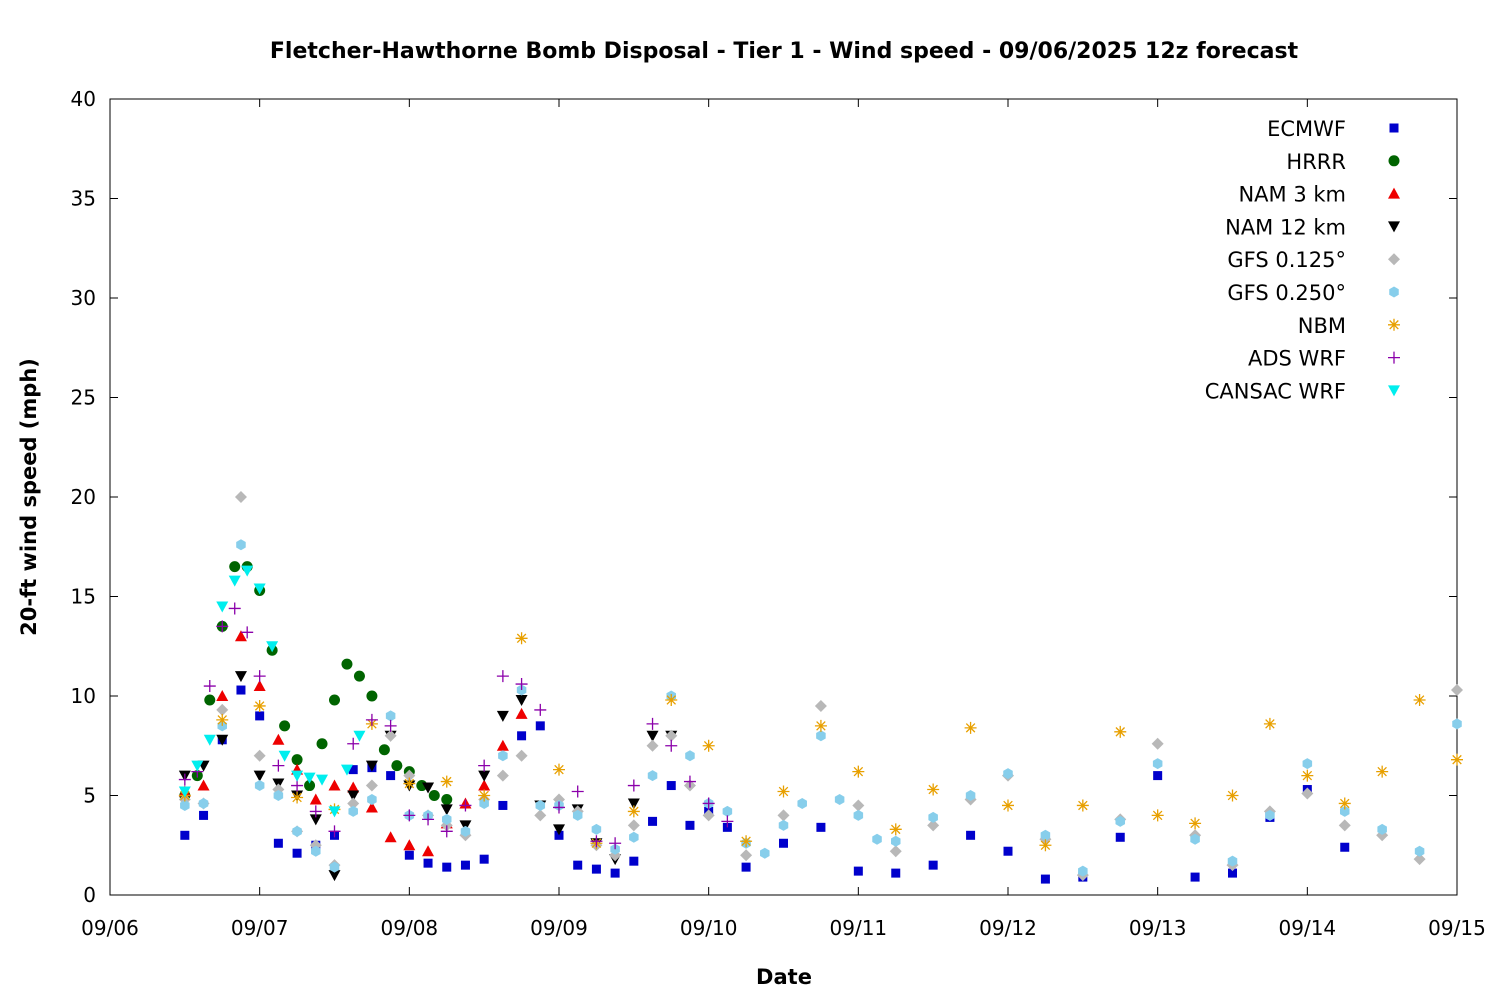  Describe the element at coordinates (1308, 928) in the screenshot. I see `x-tick-label: 09/14` at that location.